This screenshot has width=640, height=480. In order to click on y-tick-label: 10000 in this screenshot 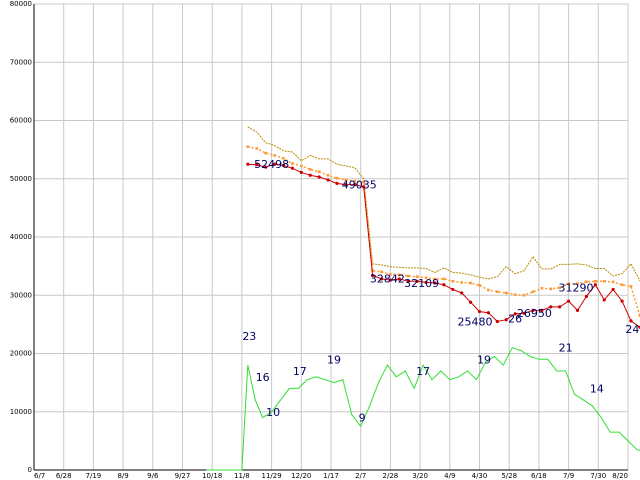, I will do `click(21, 412)`.